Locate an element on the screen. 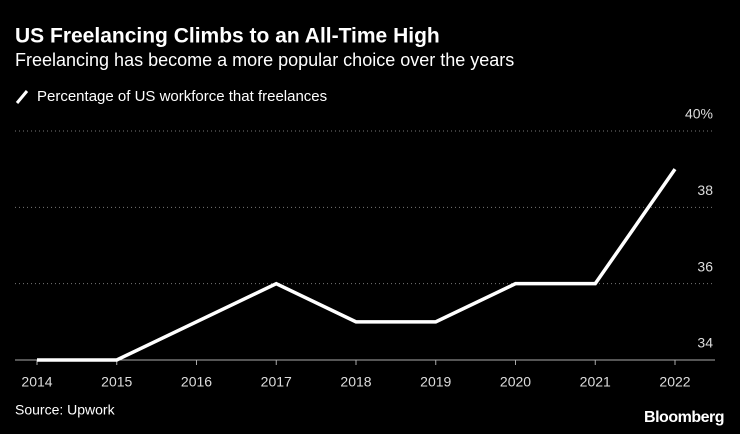  x-tick-label: 2017 is located at coordinates (276, 382).